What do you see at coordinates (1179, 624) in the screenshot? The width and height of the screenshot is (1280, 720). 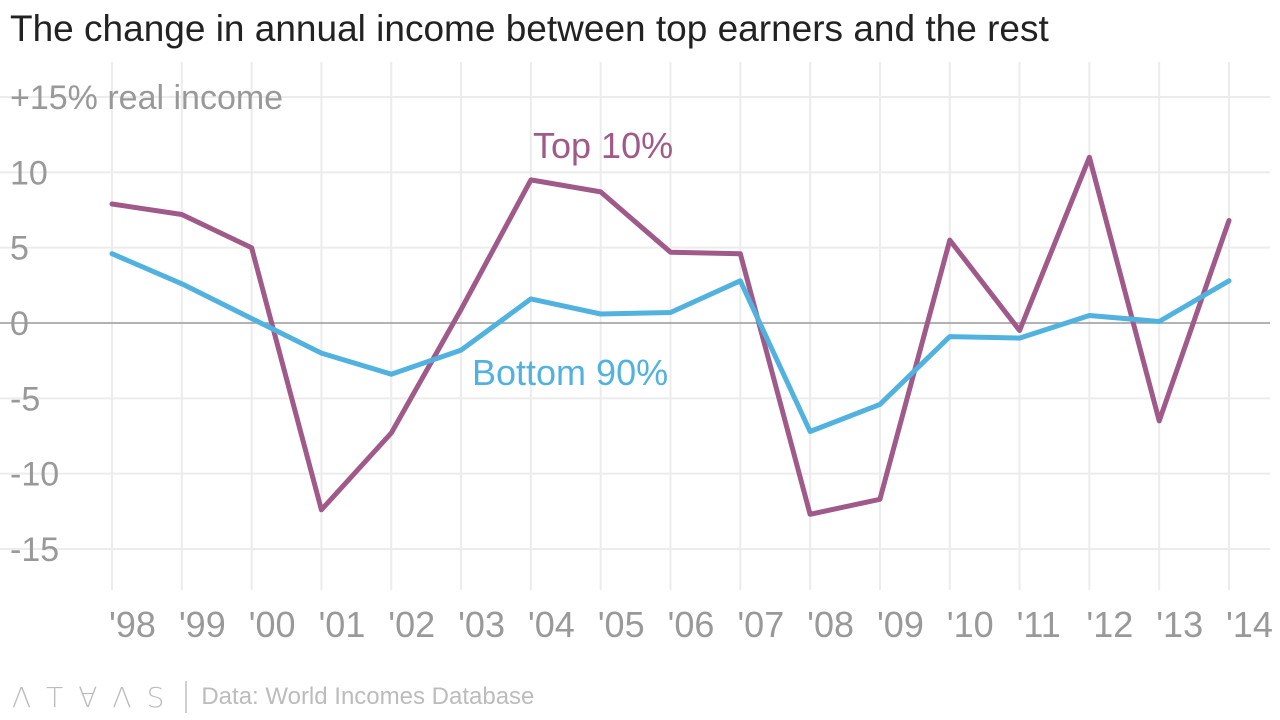 I see `x-tick-label: '13` at bounding box center [1179, 624].